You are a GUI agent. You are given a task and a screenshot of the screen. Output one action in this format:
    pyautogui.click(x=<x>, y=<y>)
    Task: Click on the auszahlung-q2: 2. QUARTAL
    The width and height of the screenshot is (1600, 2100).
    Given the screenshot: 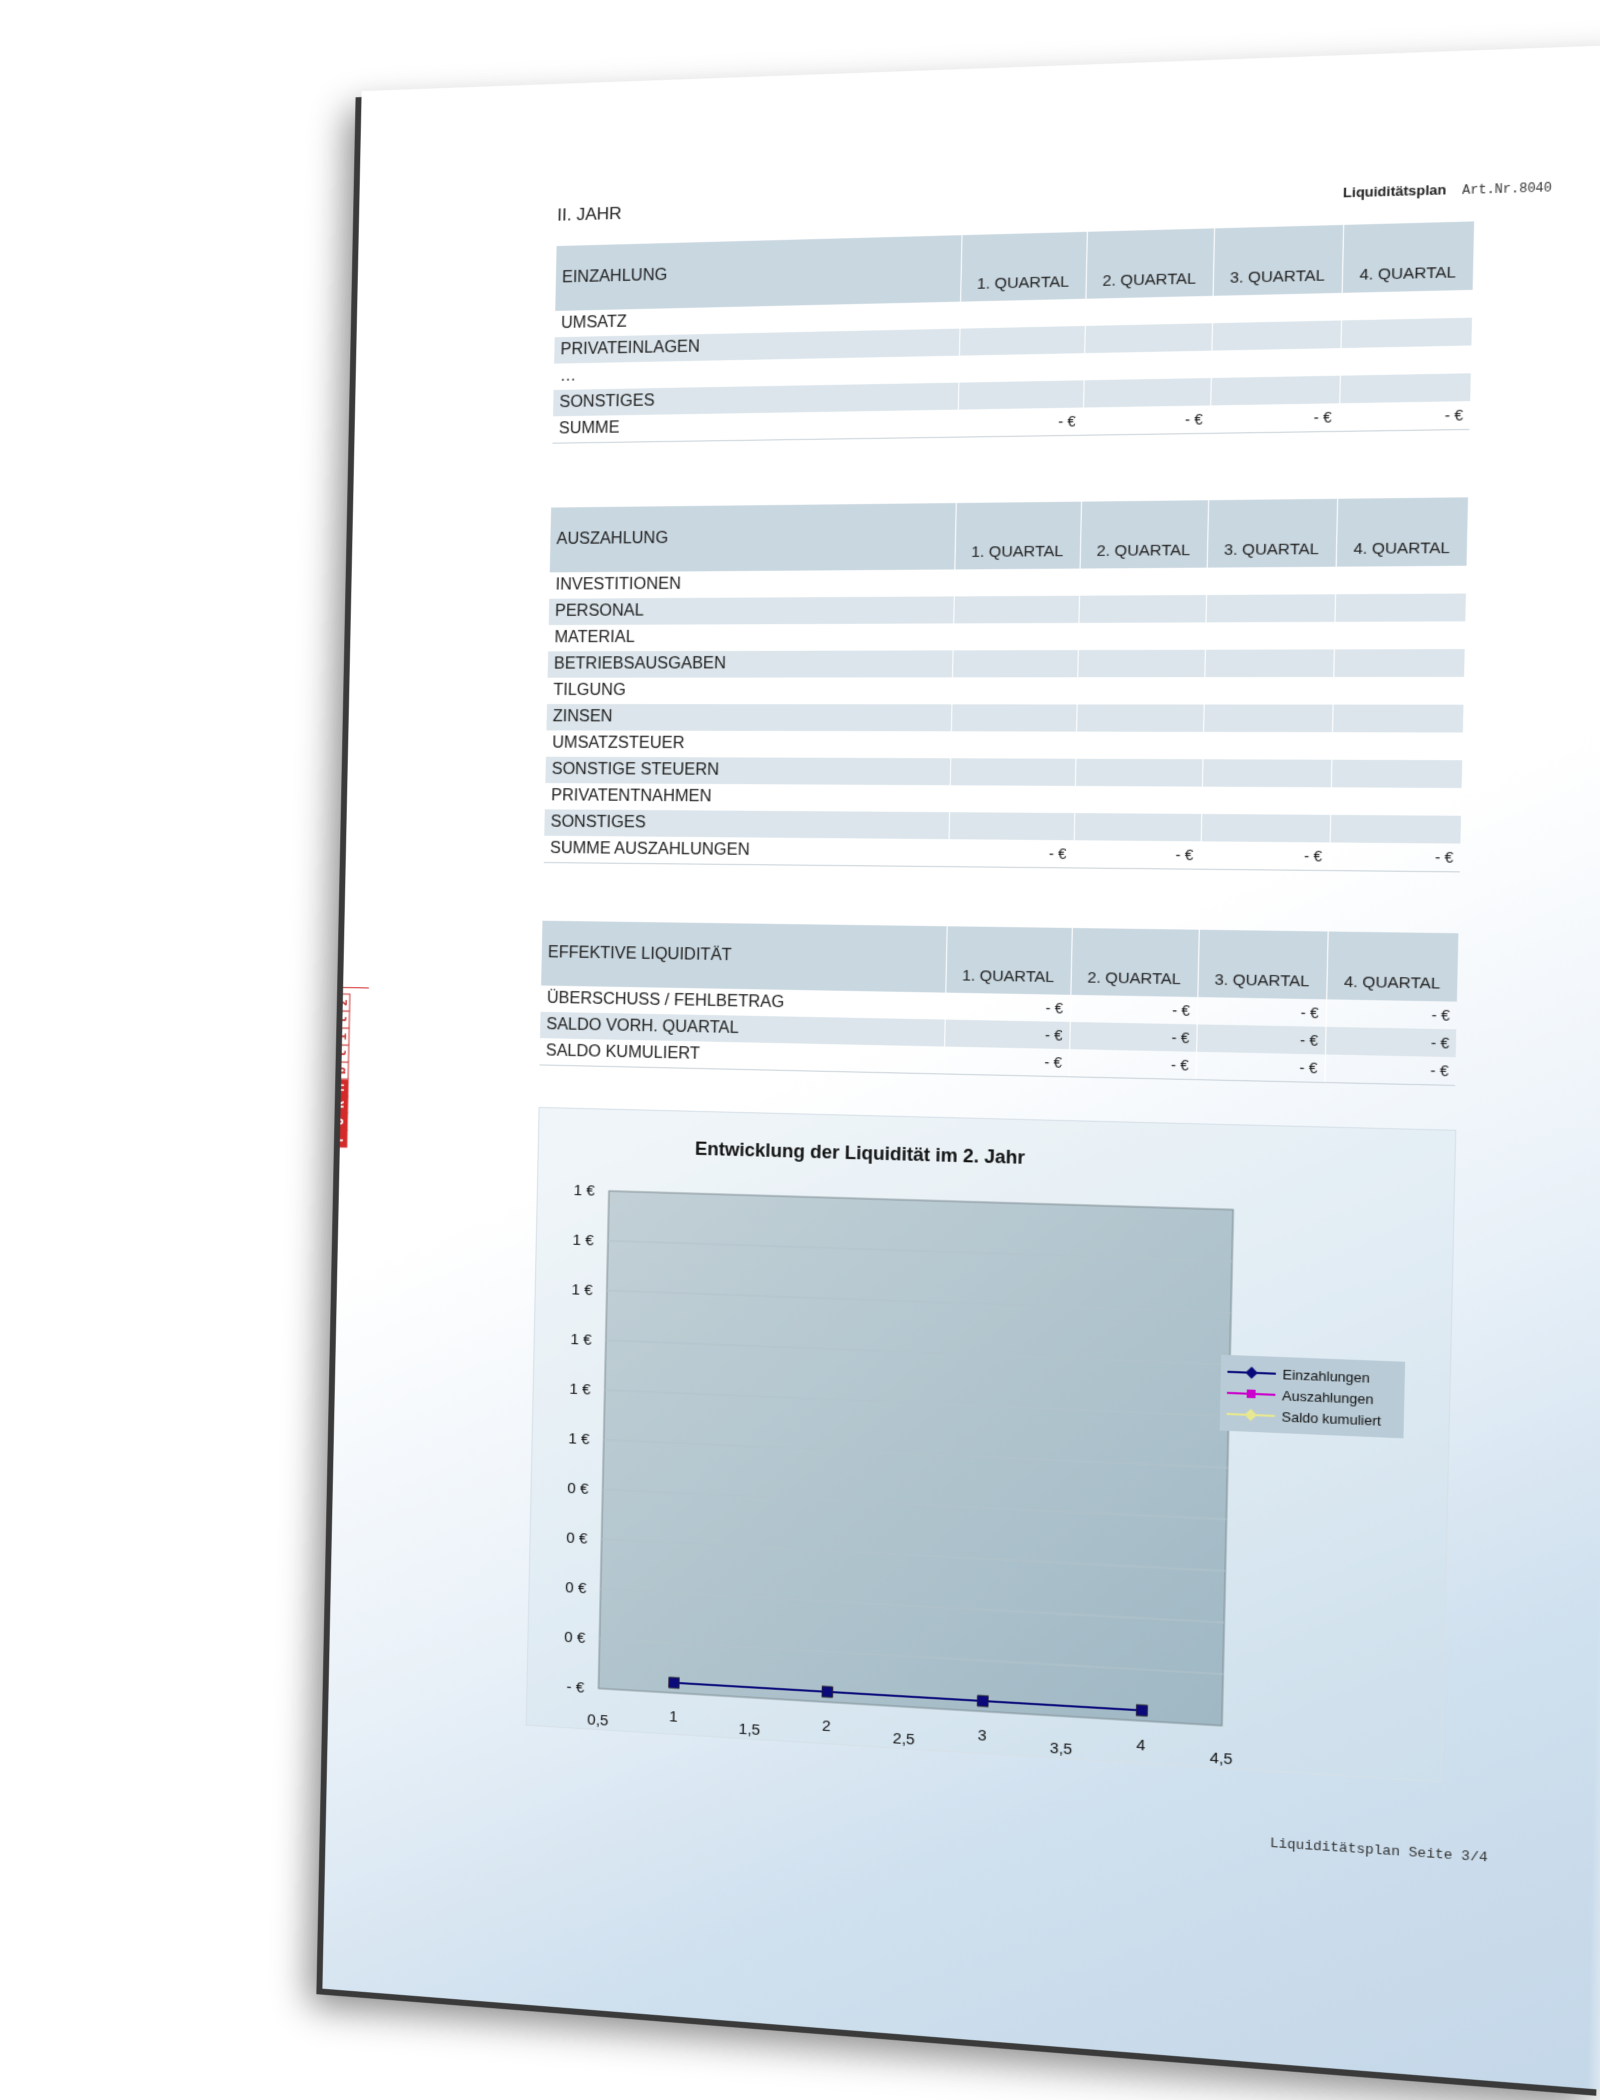 What is the action you would take?
    pyautogui.click(x=1144, y=534)
    